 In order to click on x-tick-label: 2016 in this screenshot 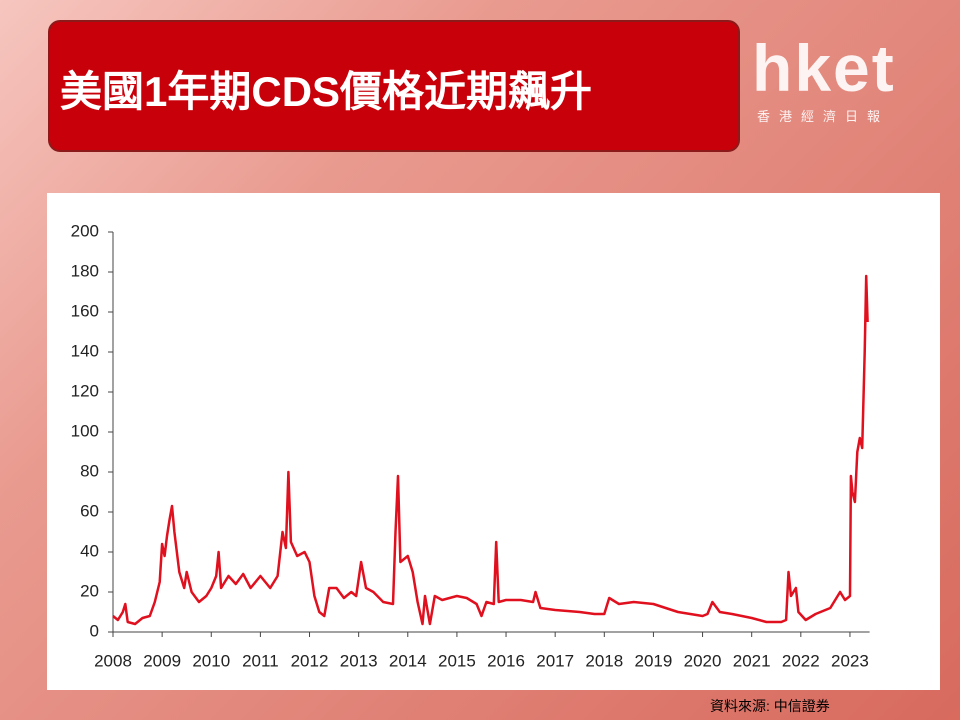, I will do `click(506, 660)`.